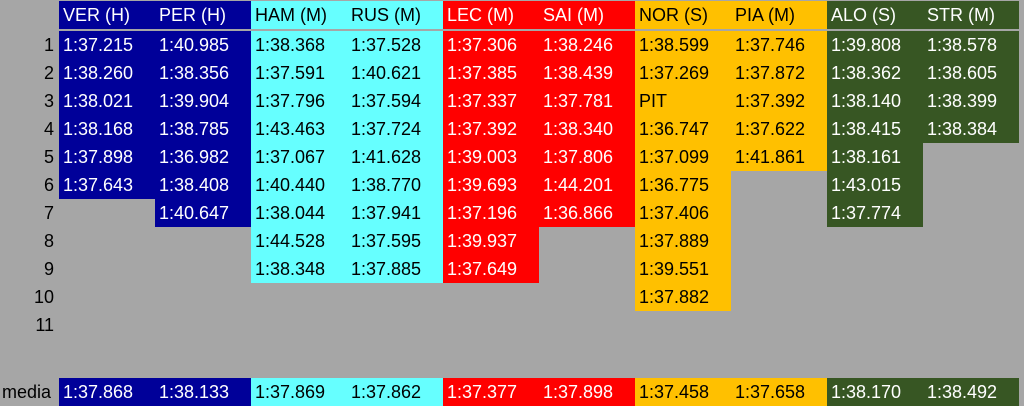 The height and width of the screenshot is (406, 1024). I want to click on lap-time-cell: 1:36.982, so click(203, 157).